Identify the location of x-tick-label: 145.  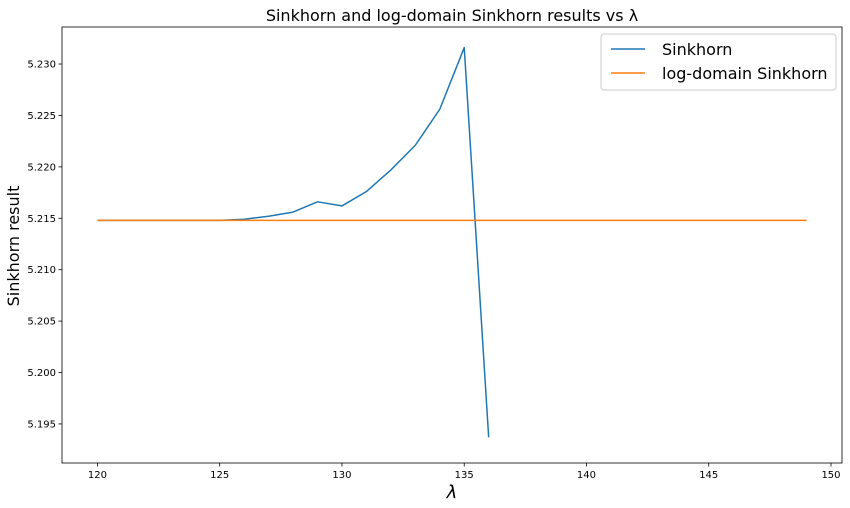
(708, 475).